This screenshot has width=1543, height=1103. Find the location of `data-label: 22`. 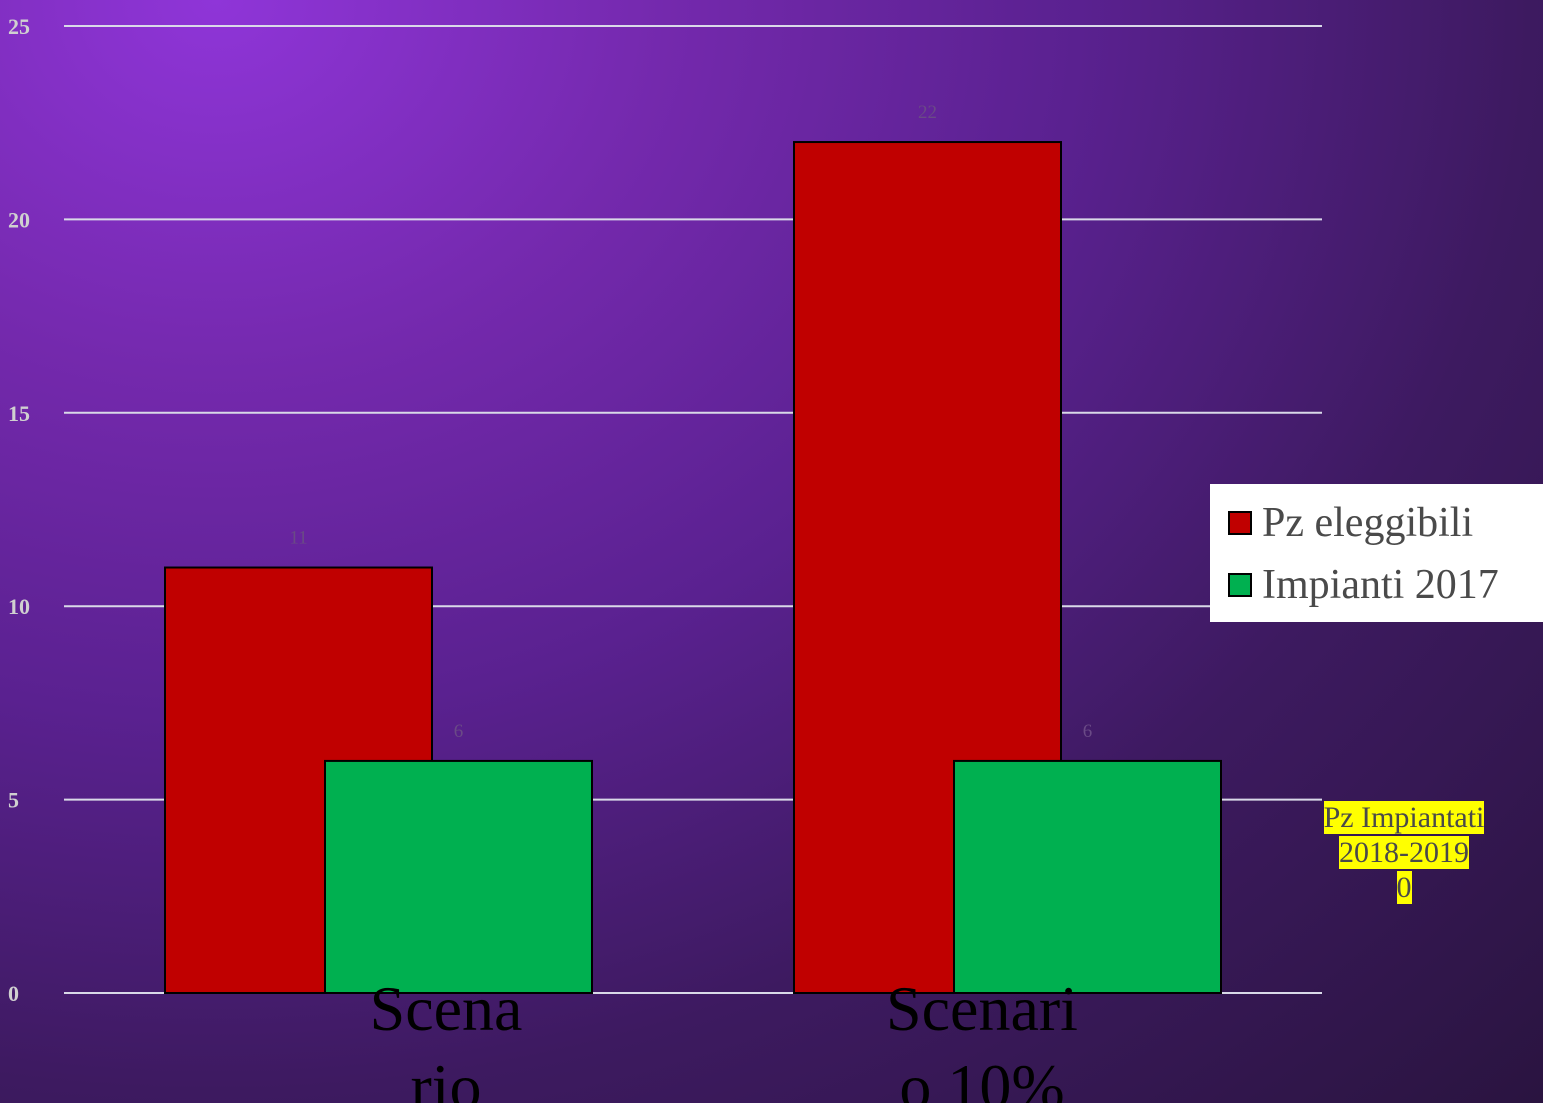

data-label: 22 is located at coordinates (927, 112).